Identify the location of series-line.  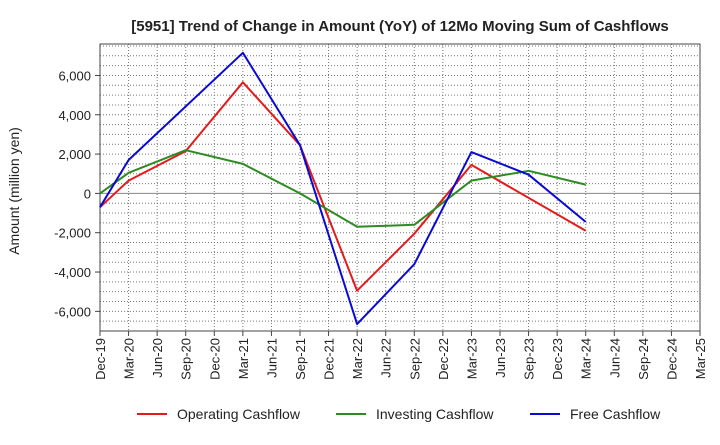
(342, 188).